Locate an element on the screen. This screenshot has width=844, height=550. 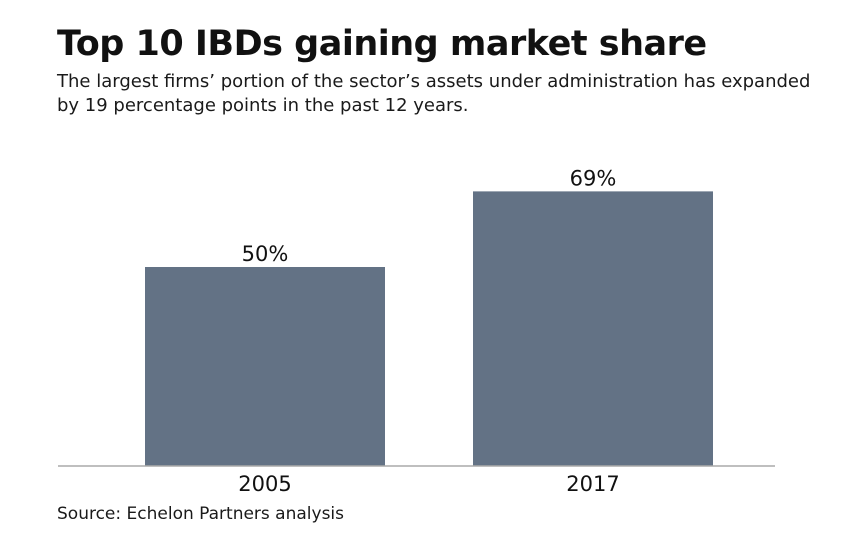
bar-2005 is located at coordinates (265, 366).